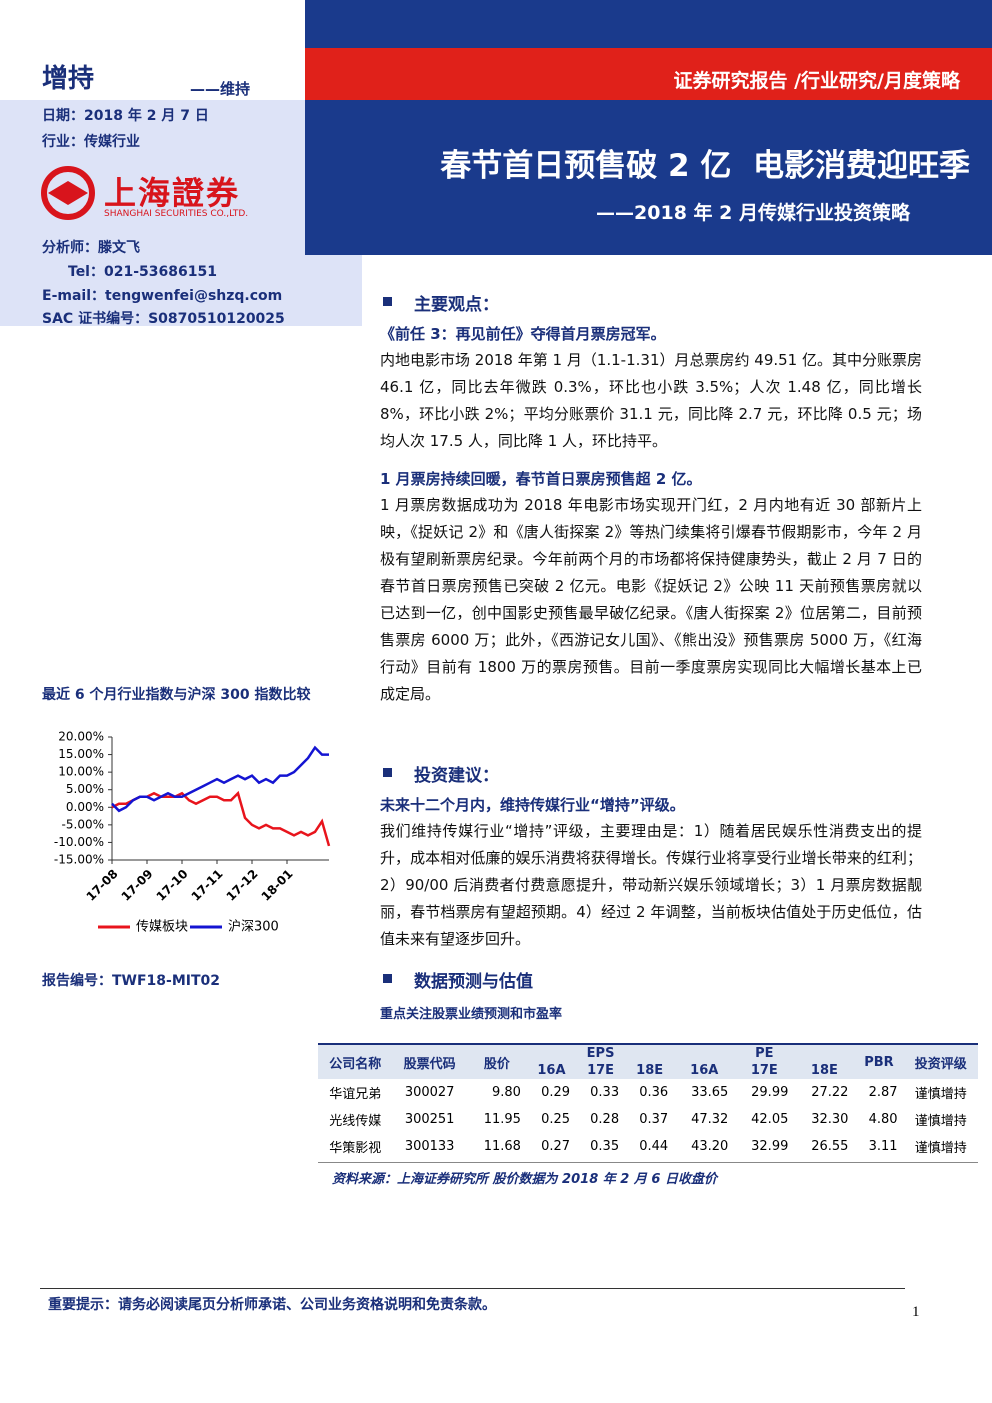 The height and width of the screenshot is (1403, 992). What do you see at coordinates (524, 1179) in the screenshot?
I see `source: 资料来源：上海证券研究所 股价数据为 2018 年 2 月 6 日收盘价` at bounding box center [524, 1179].